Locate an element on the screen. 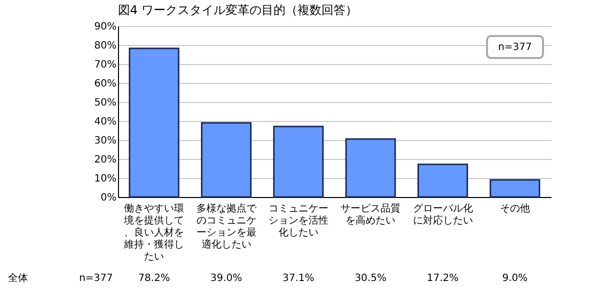 Image resolution: width=590 pixels, height=305 pixels. data-label: 37.1% is located at coordinates (298, 278).